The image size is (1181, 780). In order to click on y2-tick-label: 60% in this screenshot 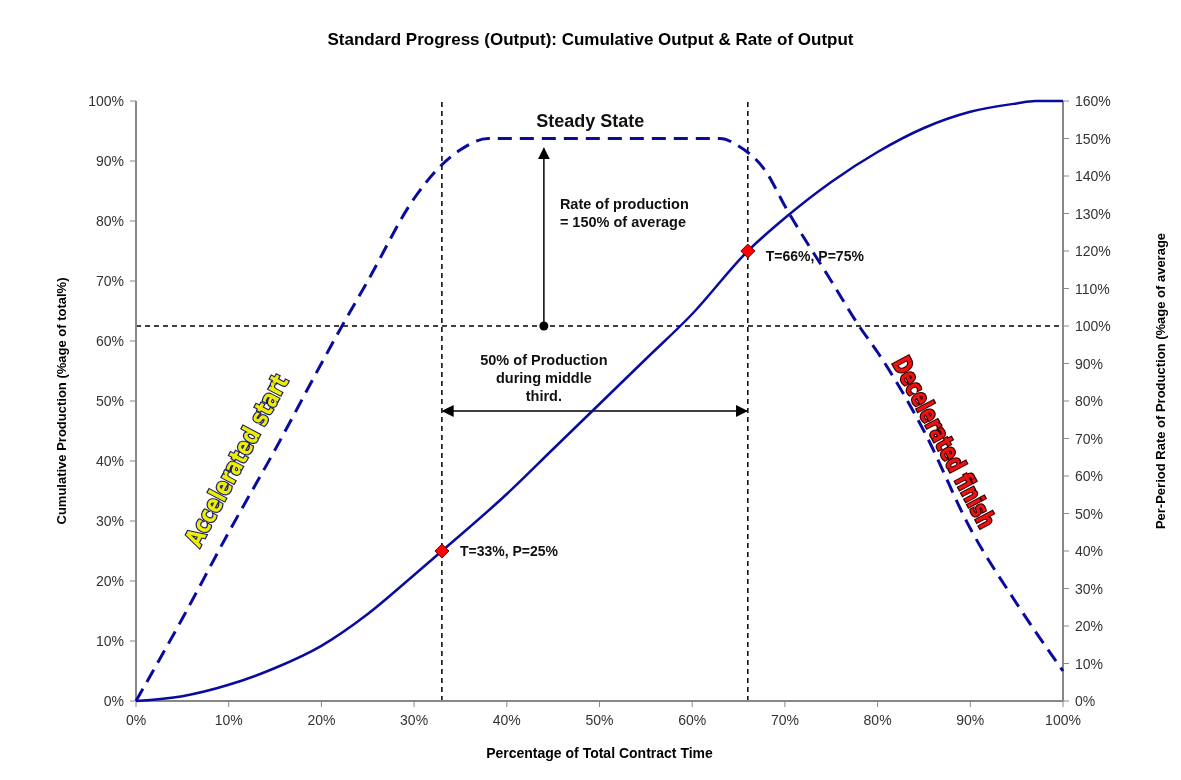, I will do `click(1089, 476)`.